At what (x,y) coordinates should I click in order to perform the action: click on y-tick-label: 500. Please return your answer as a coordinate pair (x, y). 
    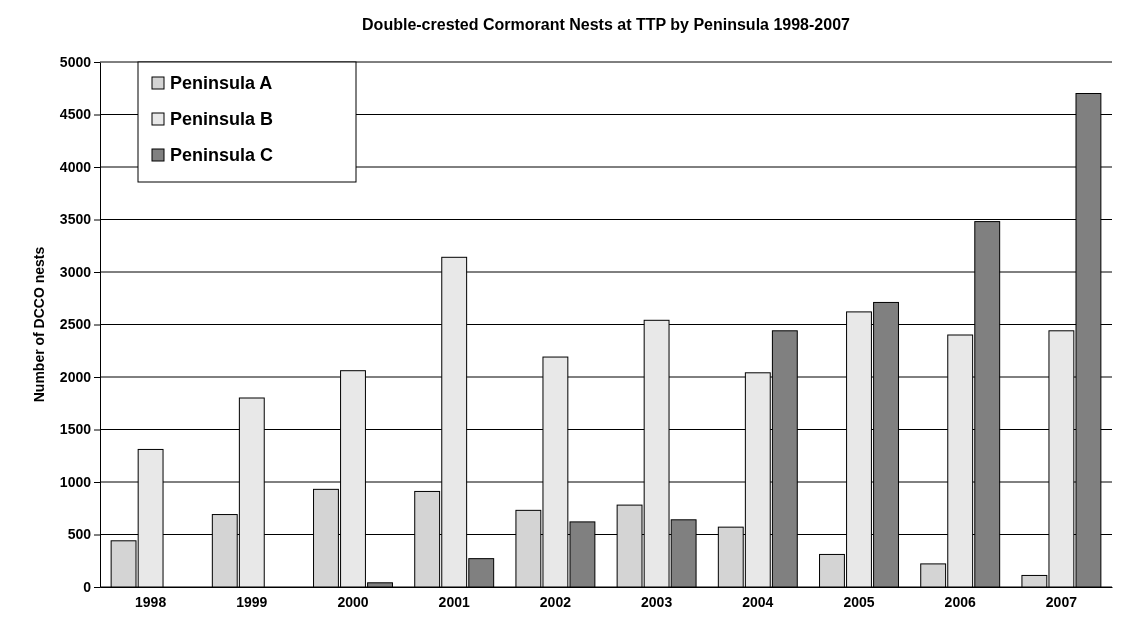
    Looking at the image, I should click on (79, 534).